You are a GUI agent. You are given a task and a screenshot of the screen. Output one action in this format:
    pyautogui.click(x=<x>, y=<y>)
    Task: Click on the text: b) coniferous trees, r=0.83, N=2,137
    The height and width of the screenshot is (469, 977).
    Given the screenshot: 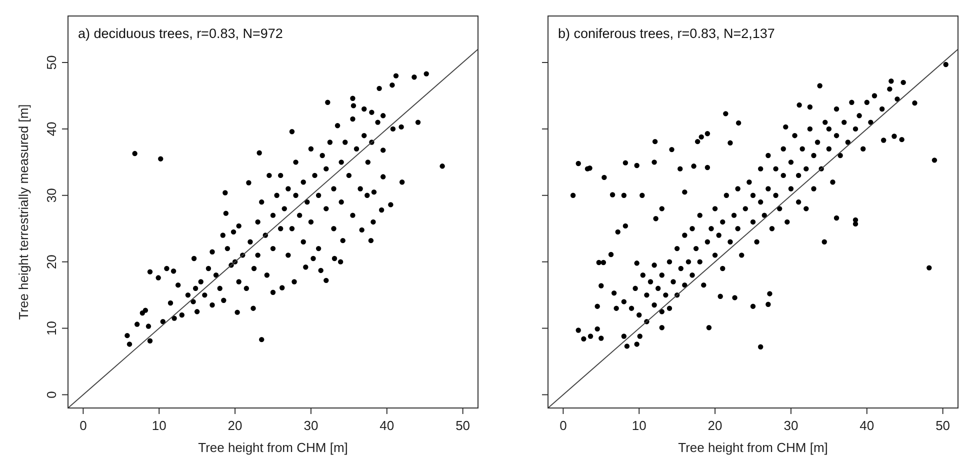 What is the action you would take?
    pyautogui.click(x=666, y=33)
    